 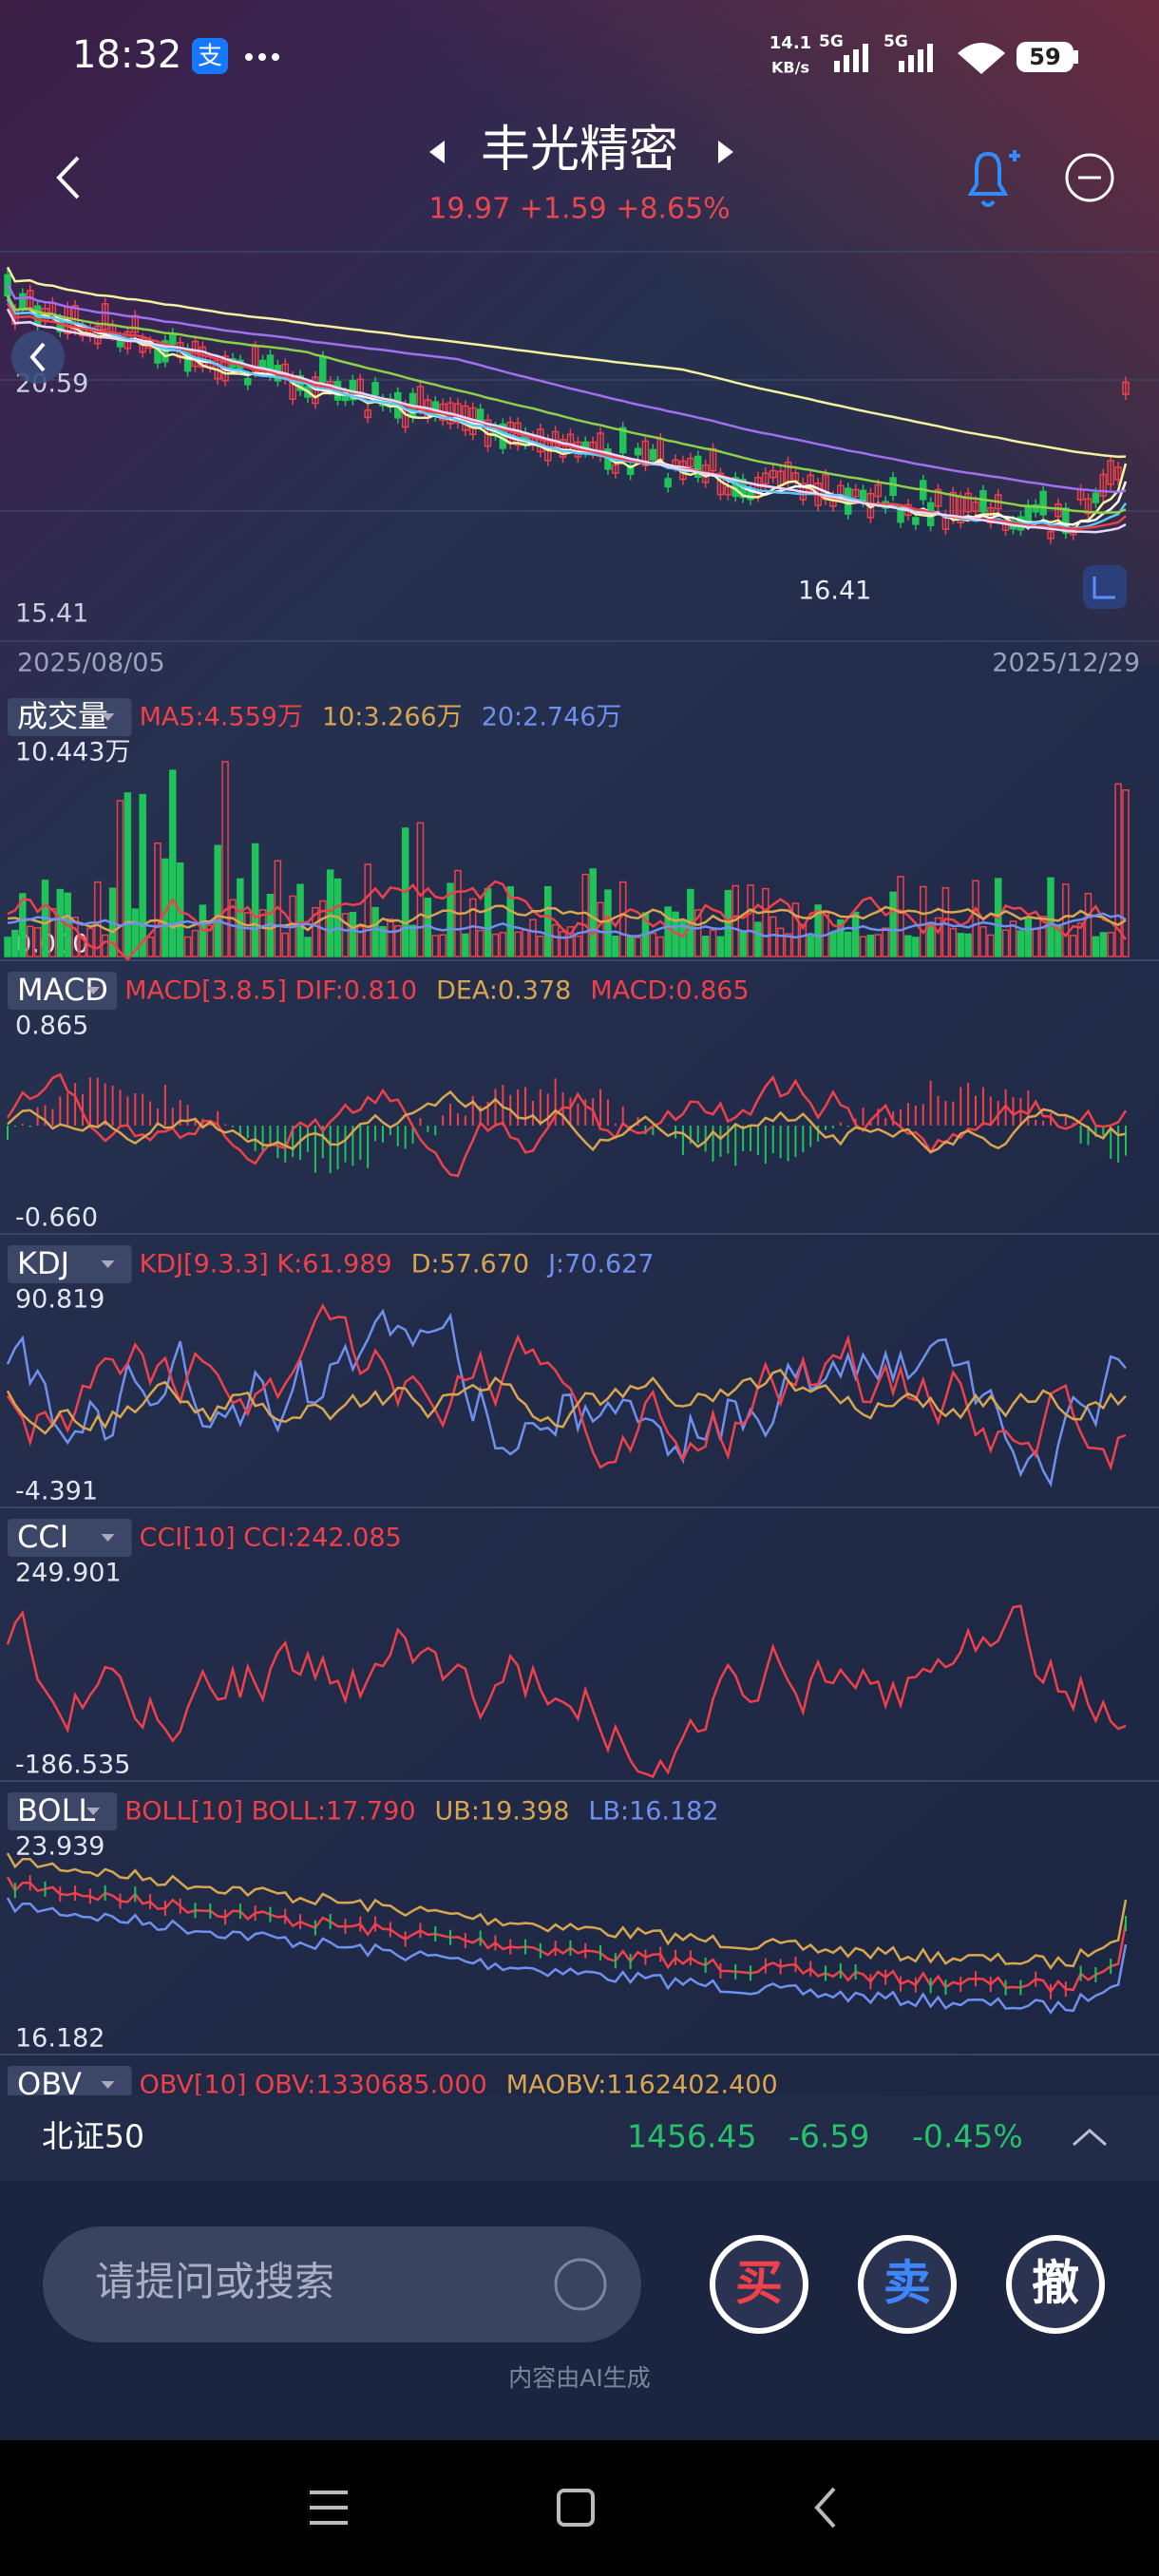 What do you see at coordinates (1090, 2137) in the screenshot?
I see `expand-index` at bounding box center [1090, 2137].